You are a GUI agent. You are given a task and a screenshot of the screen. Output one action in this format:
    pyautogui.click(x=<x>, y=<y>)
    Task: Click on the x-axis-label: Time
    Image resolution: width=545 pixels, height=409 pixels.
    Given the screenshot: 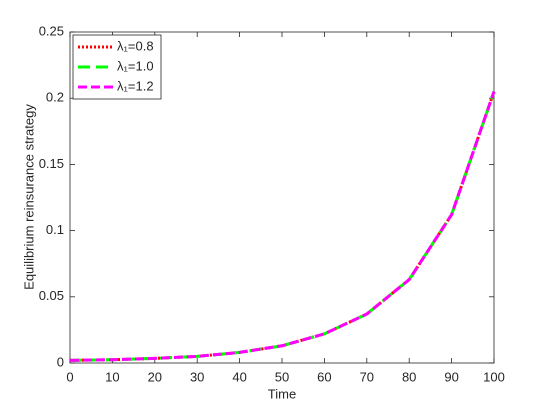 What is the action you would take?
    pyautogui.click(x=282, y=393)
    